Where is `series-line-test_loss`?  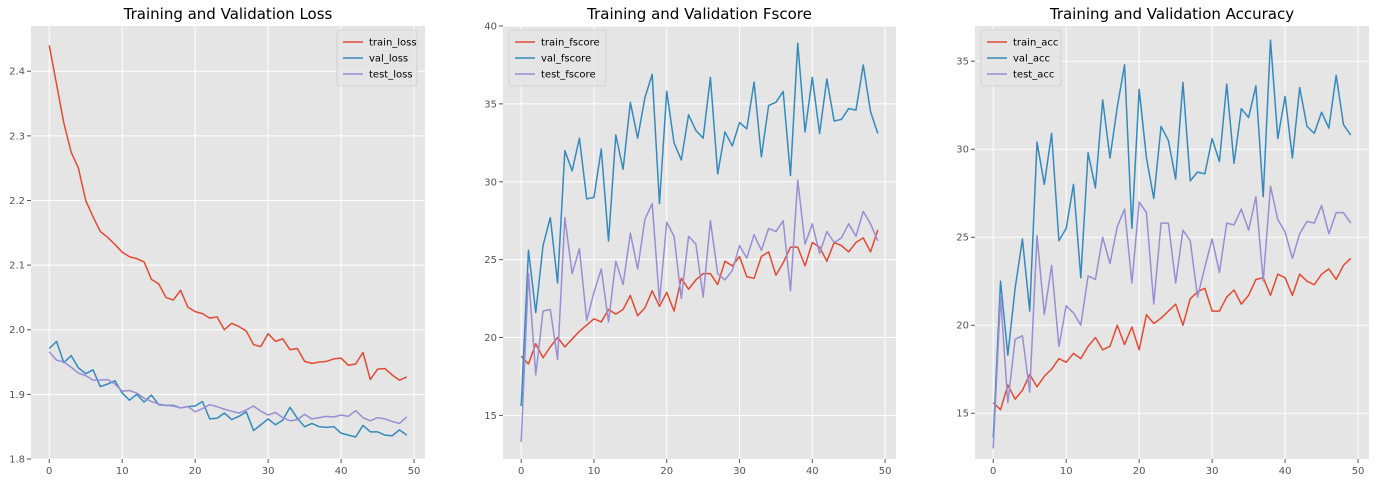 series-line-test_loss is located at coordinates (228, 388).